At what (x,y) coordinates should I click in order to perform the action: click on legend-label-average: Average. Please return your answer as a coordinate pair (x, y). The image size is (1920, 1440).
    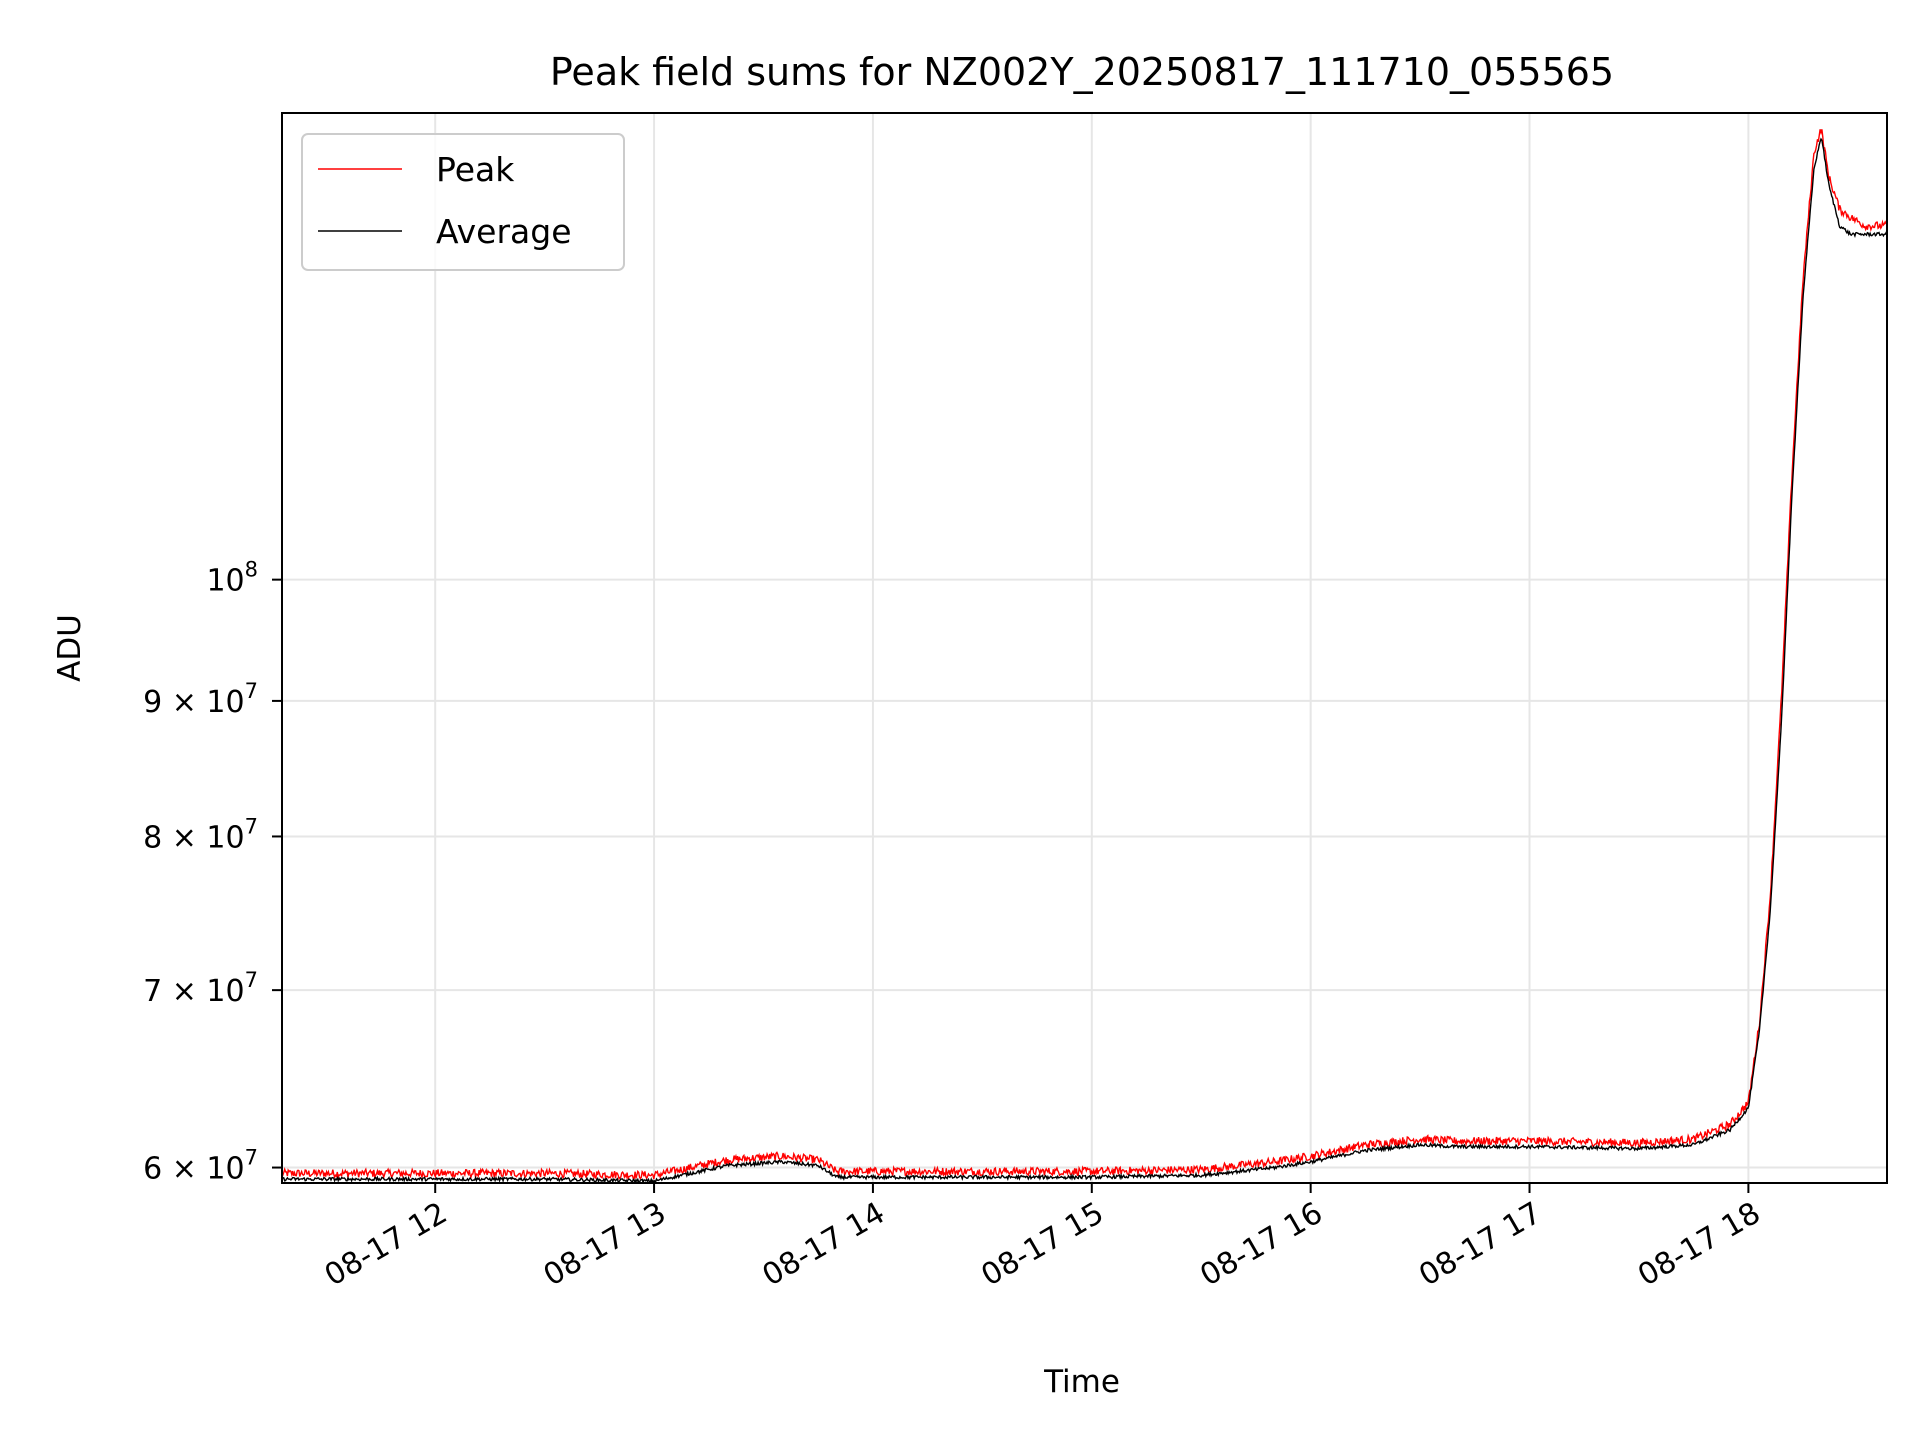
    Looking at the image, I should click on (504, 231).